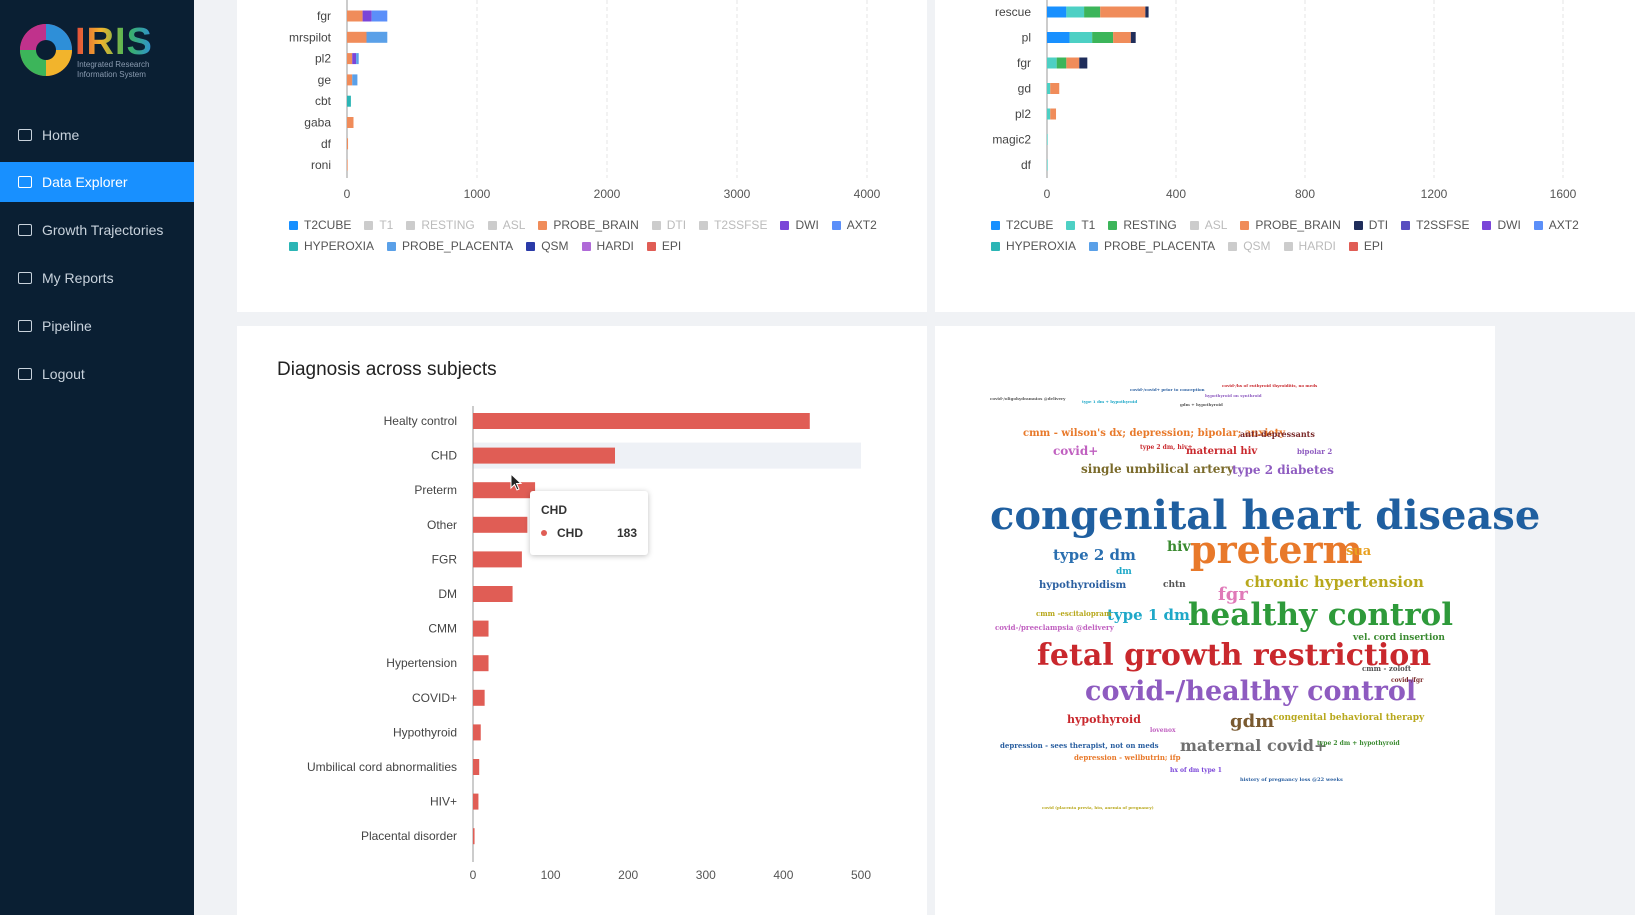 The width and height of the screenshot is (1635, 915). Describe the element at coordinates (783, 875) in the screenshot. I see `x-tick-label: 400` at that location.